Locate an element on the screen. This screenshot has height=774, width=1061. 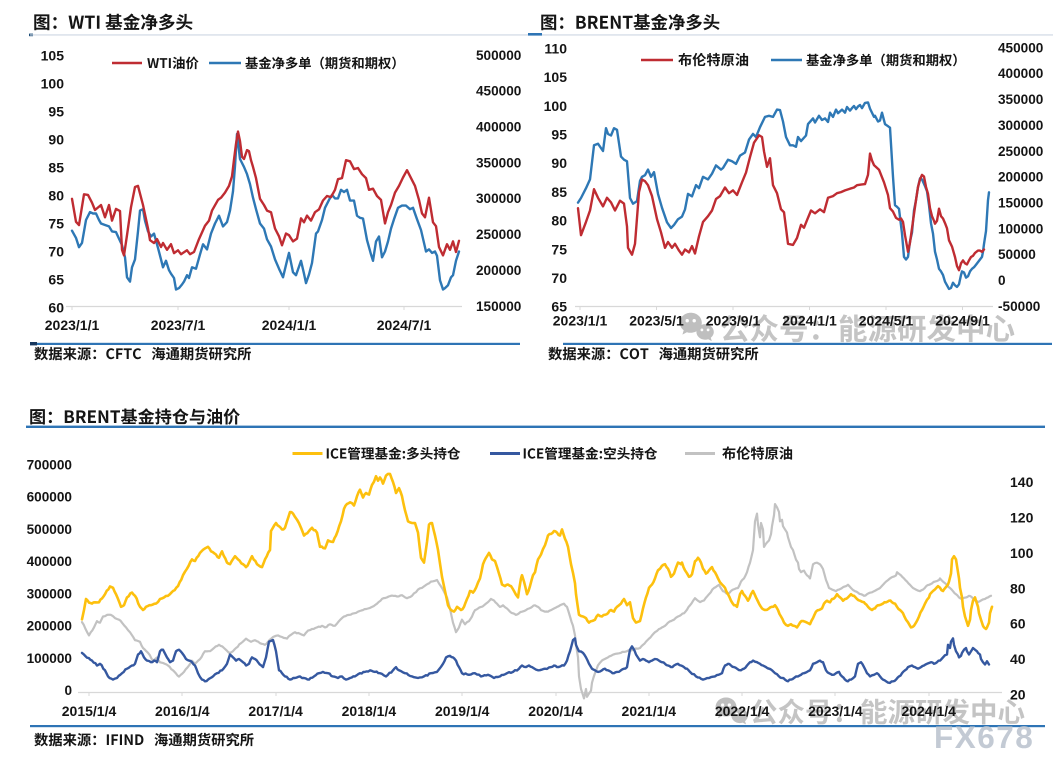
svg-text: 600000 is located at coordinates (49, 497).